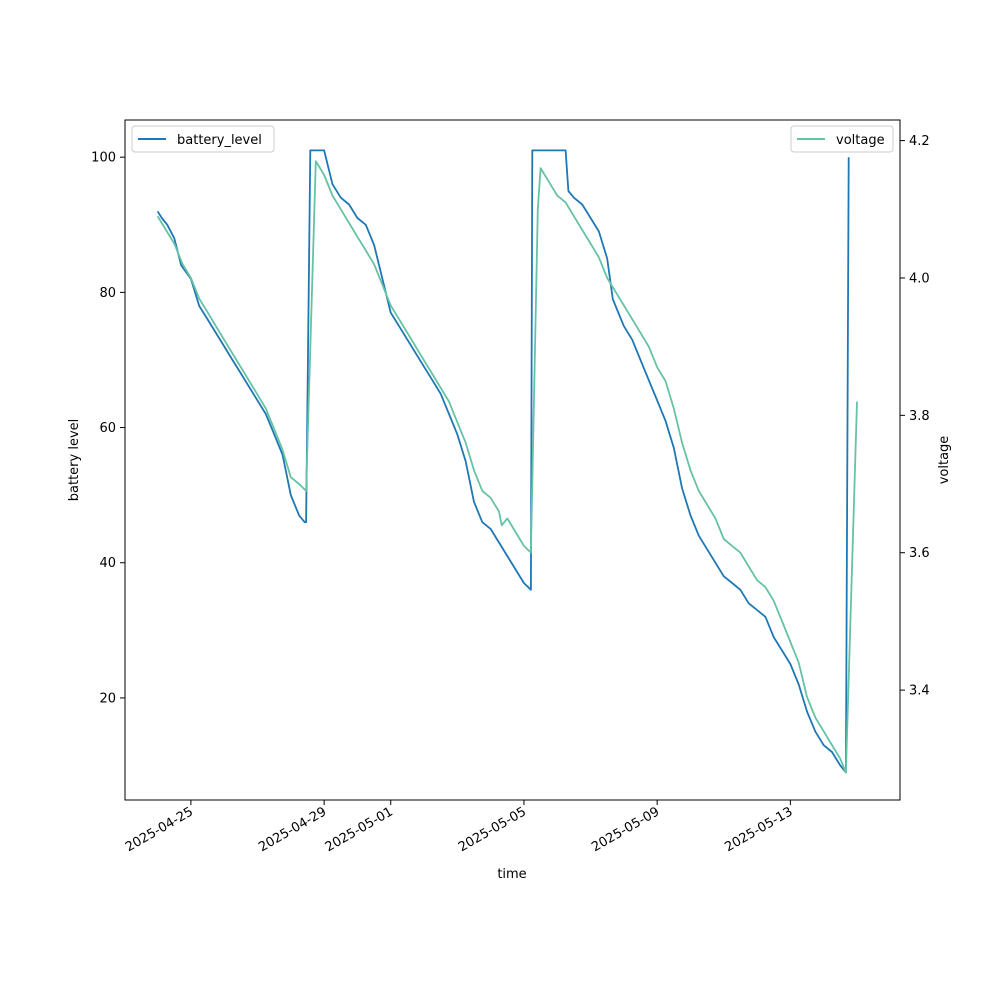 This screenshot has height=1000, width=1000. Describe the element at coordinates (919, 278) in the screenshot. I see `y-right-tick-label: 4.0` at that location.